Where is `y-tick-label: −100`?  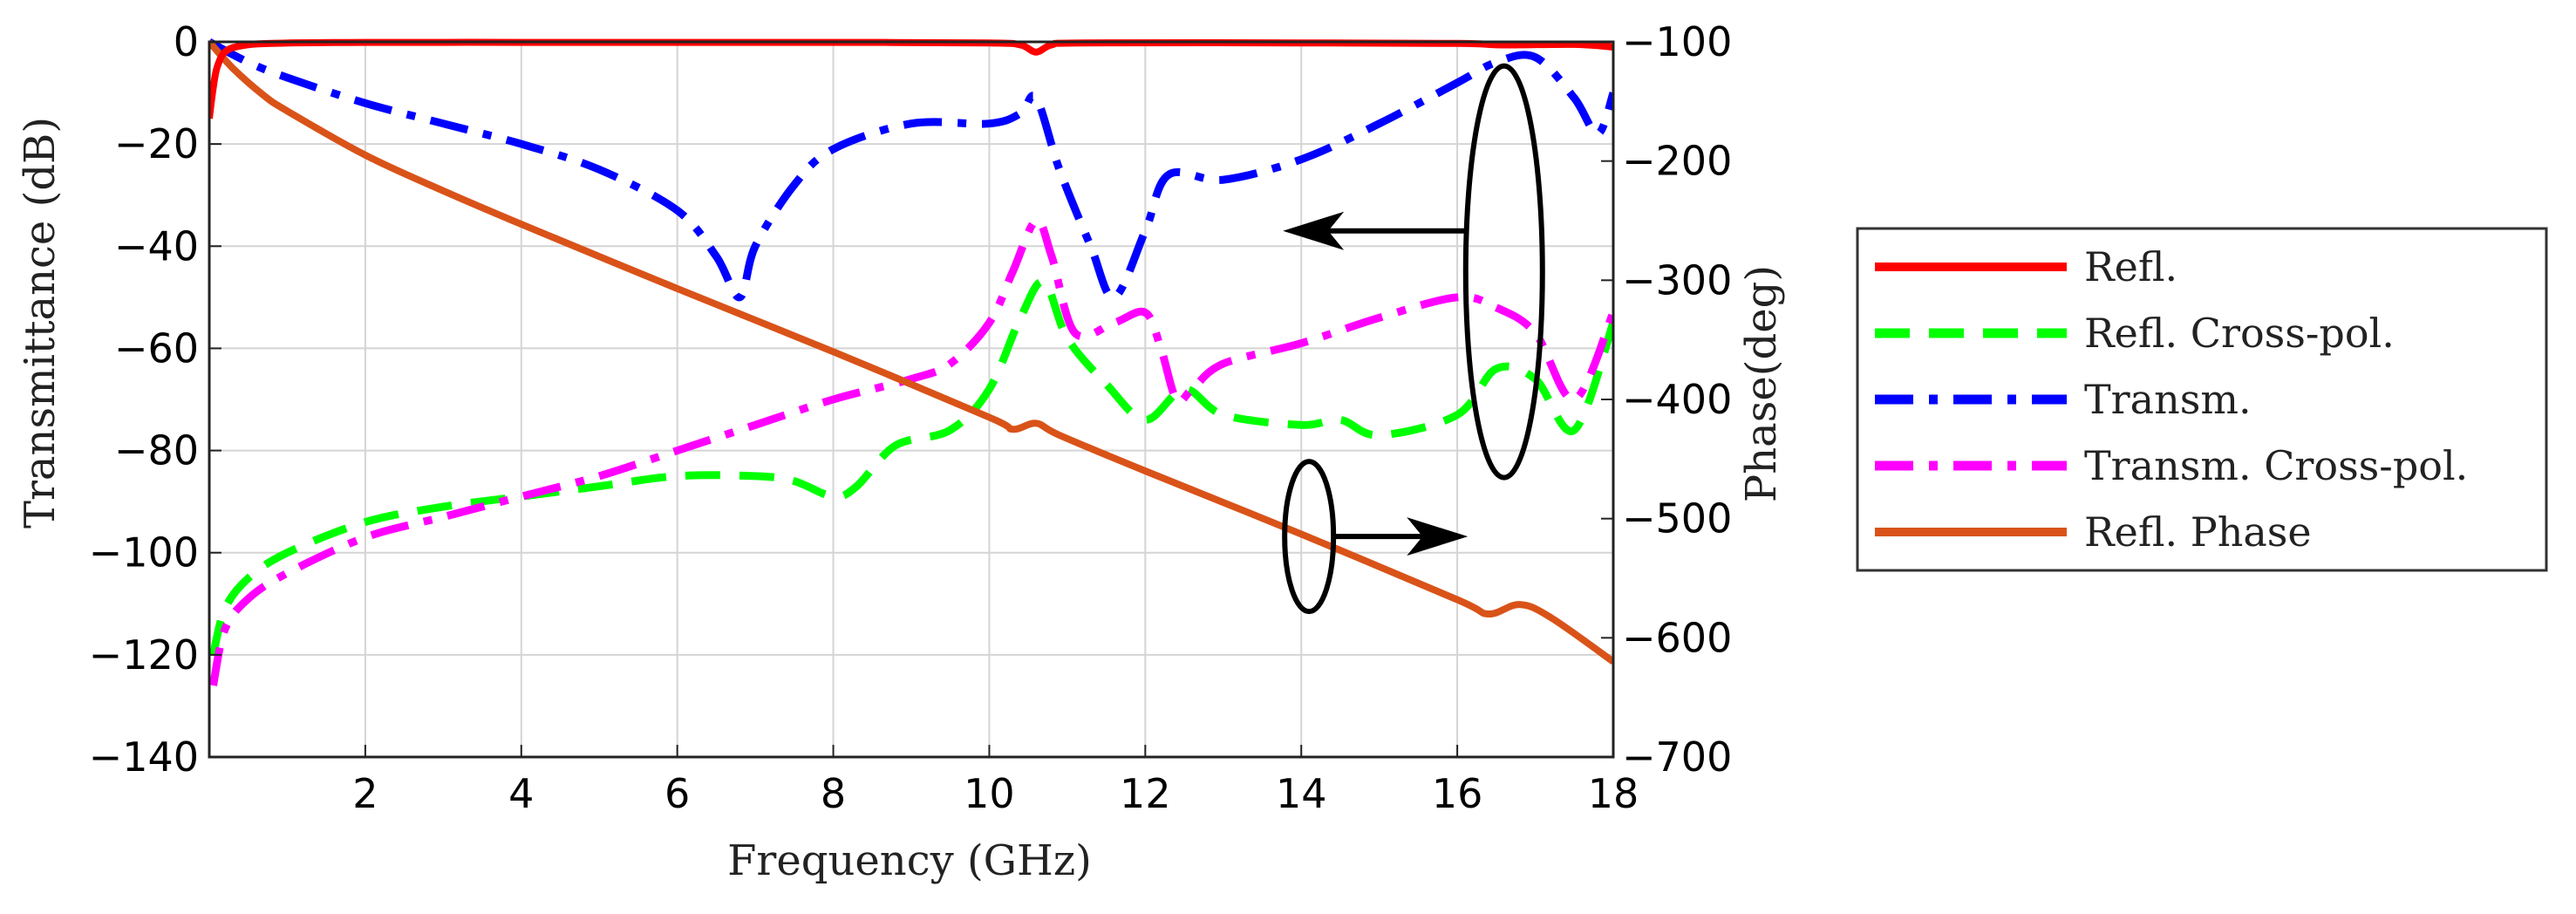
y-tick-label: −100 is located at coordinates (144, 552).